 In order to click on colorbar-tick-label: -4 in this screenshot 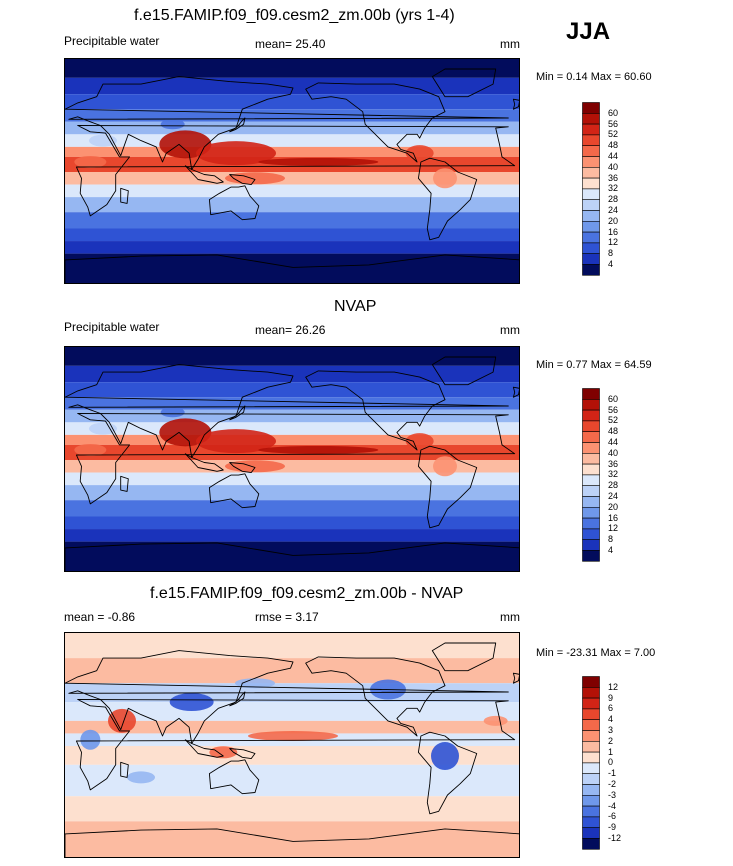, I will do `click(612, 805)`.